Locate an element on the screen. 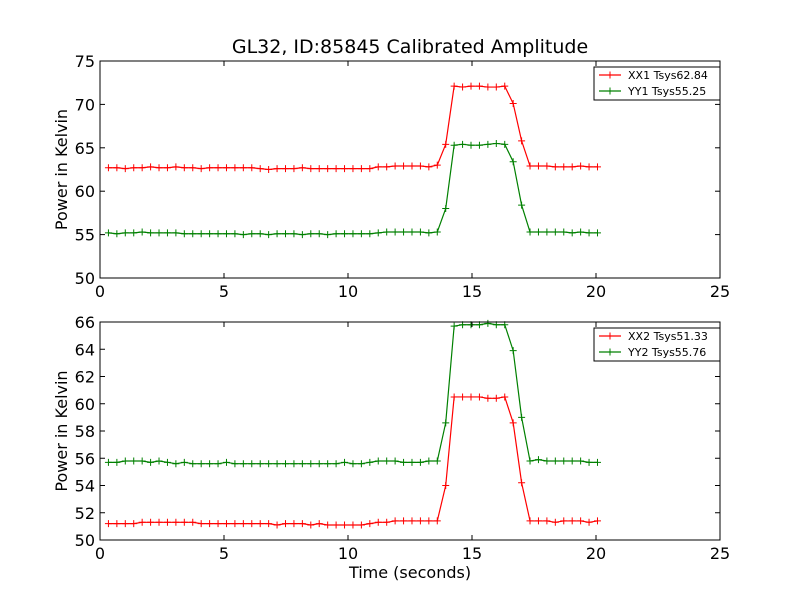 This screenshot has width=800, height=600. legend-label: YY2 Tsys55.76 is located at coordinates (666, 352).